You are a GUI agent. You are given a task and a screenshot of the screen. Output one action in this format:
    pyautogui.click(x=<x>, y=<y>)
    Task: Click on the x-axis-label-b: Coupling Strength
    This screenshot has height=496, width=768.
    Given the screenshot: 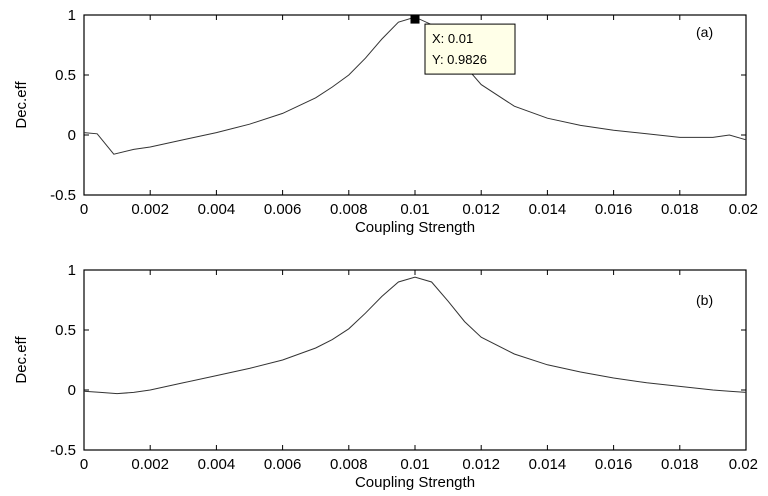 What is the action you would take?
    pyautogui.click(x=415, y=482)
    